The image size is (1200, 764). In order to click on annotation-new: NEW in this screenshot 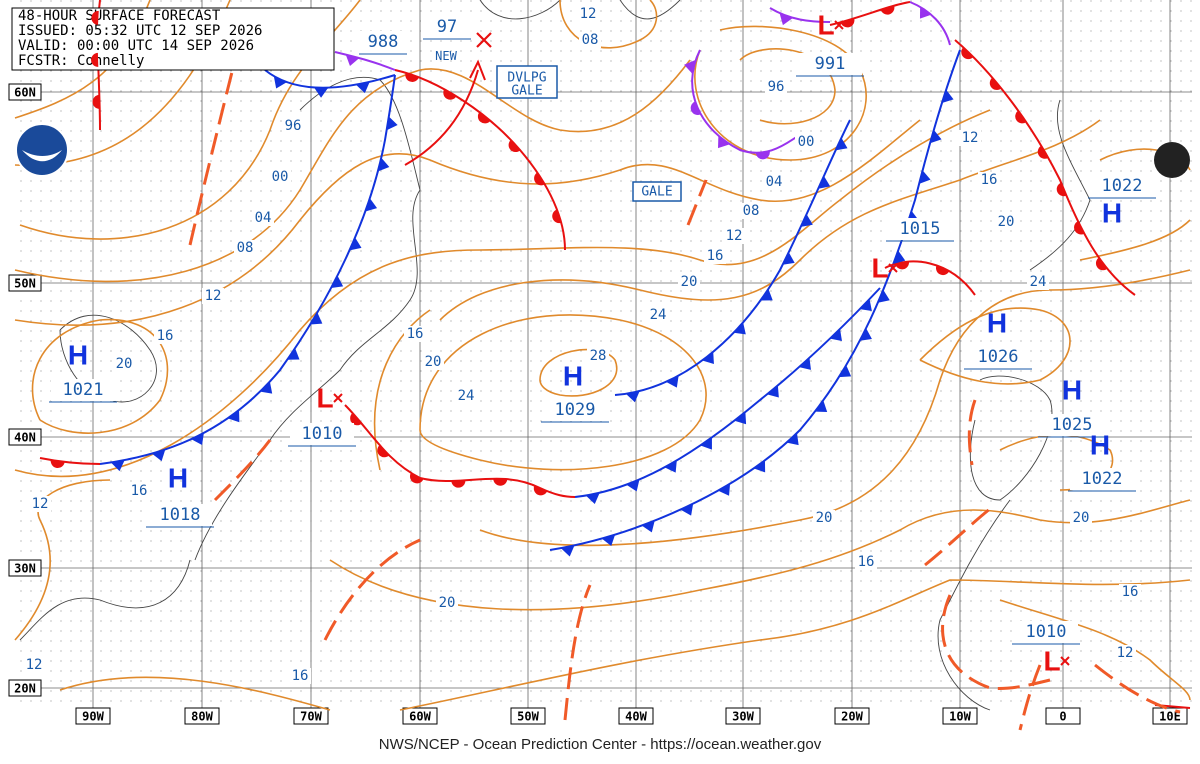, I will do `click(446, 56)`.